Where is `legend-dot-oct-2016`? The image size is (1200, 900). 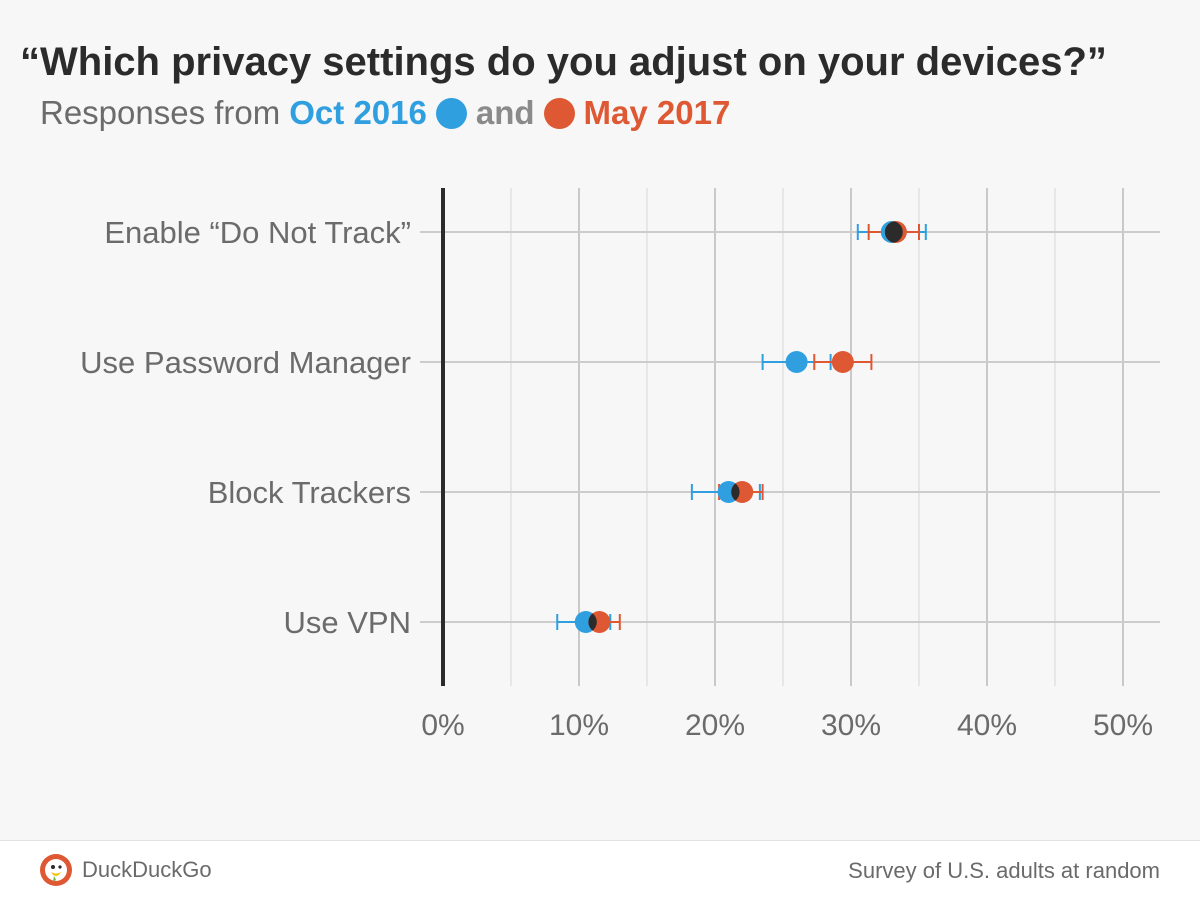
legend-dot-oct-2016 is located at coordinates (451, 113).